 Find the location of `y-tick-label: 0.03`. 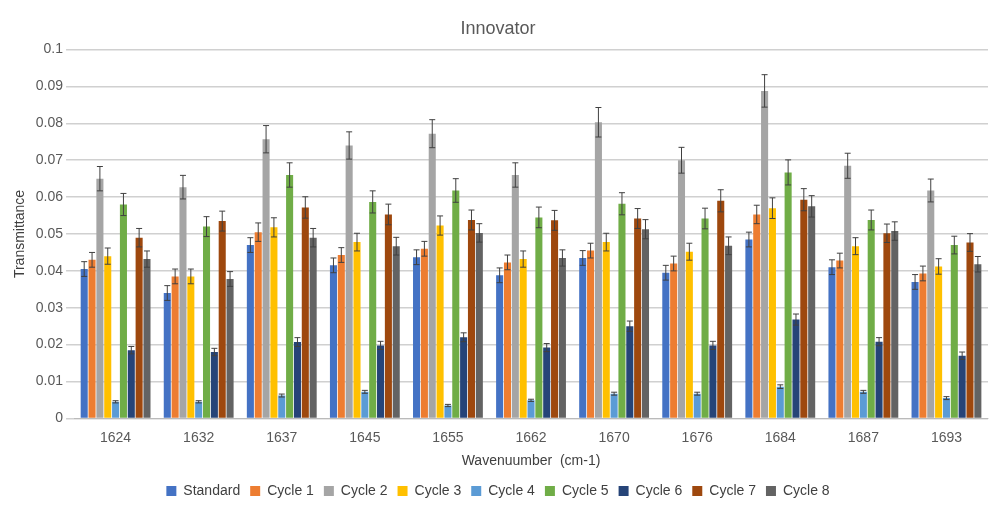

y-tick-label: 0.03 is located at coordinates (49, 306).